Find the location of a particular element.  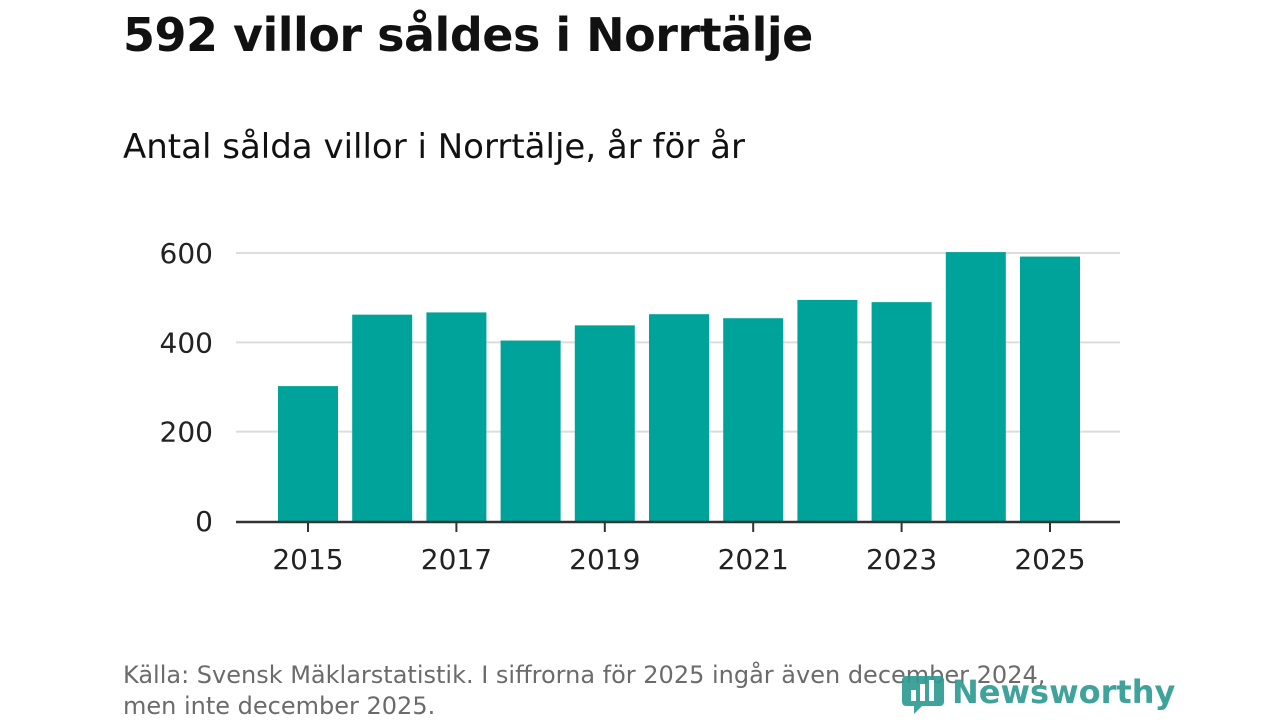

chart-title: 592 villor såldes i Norrtälje is located at coordinates (468, 35).